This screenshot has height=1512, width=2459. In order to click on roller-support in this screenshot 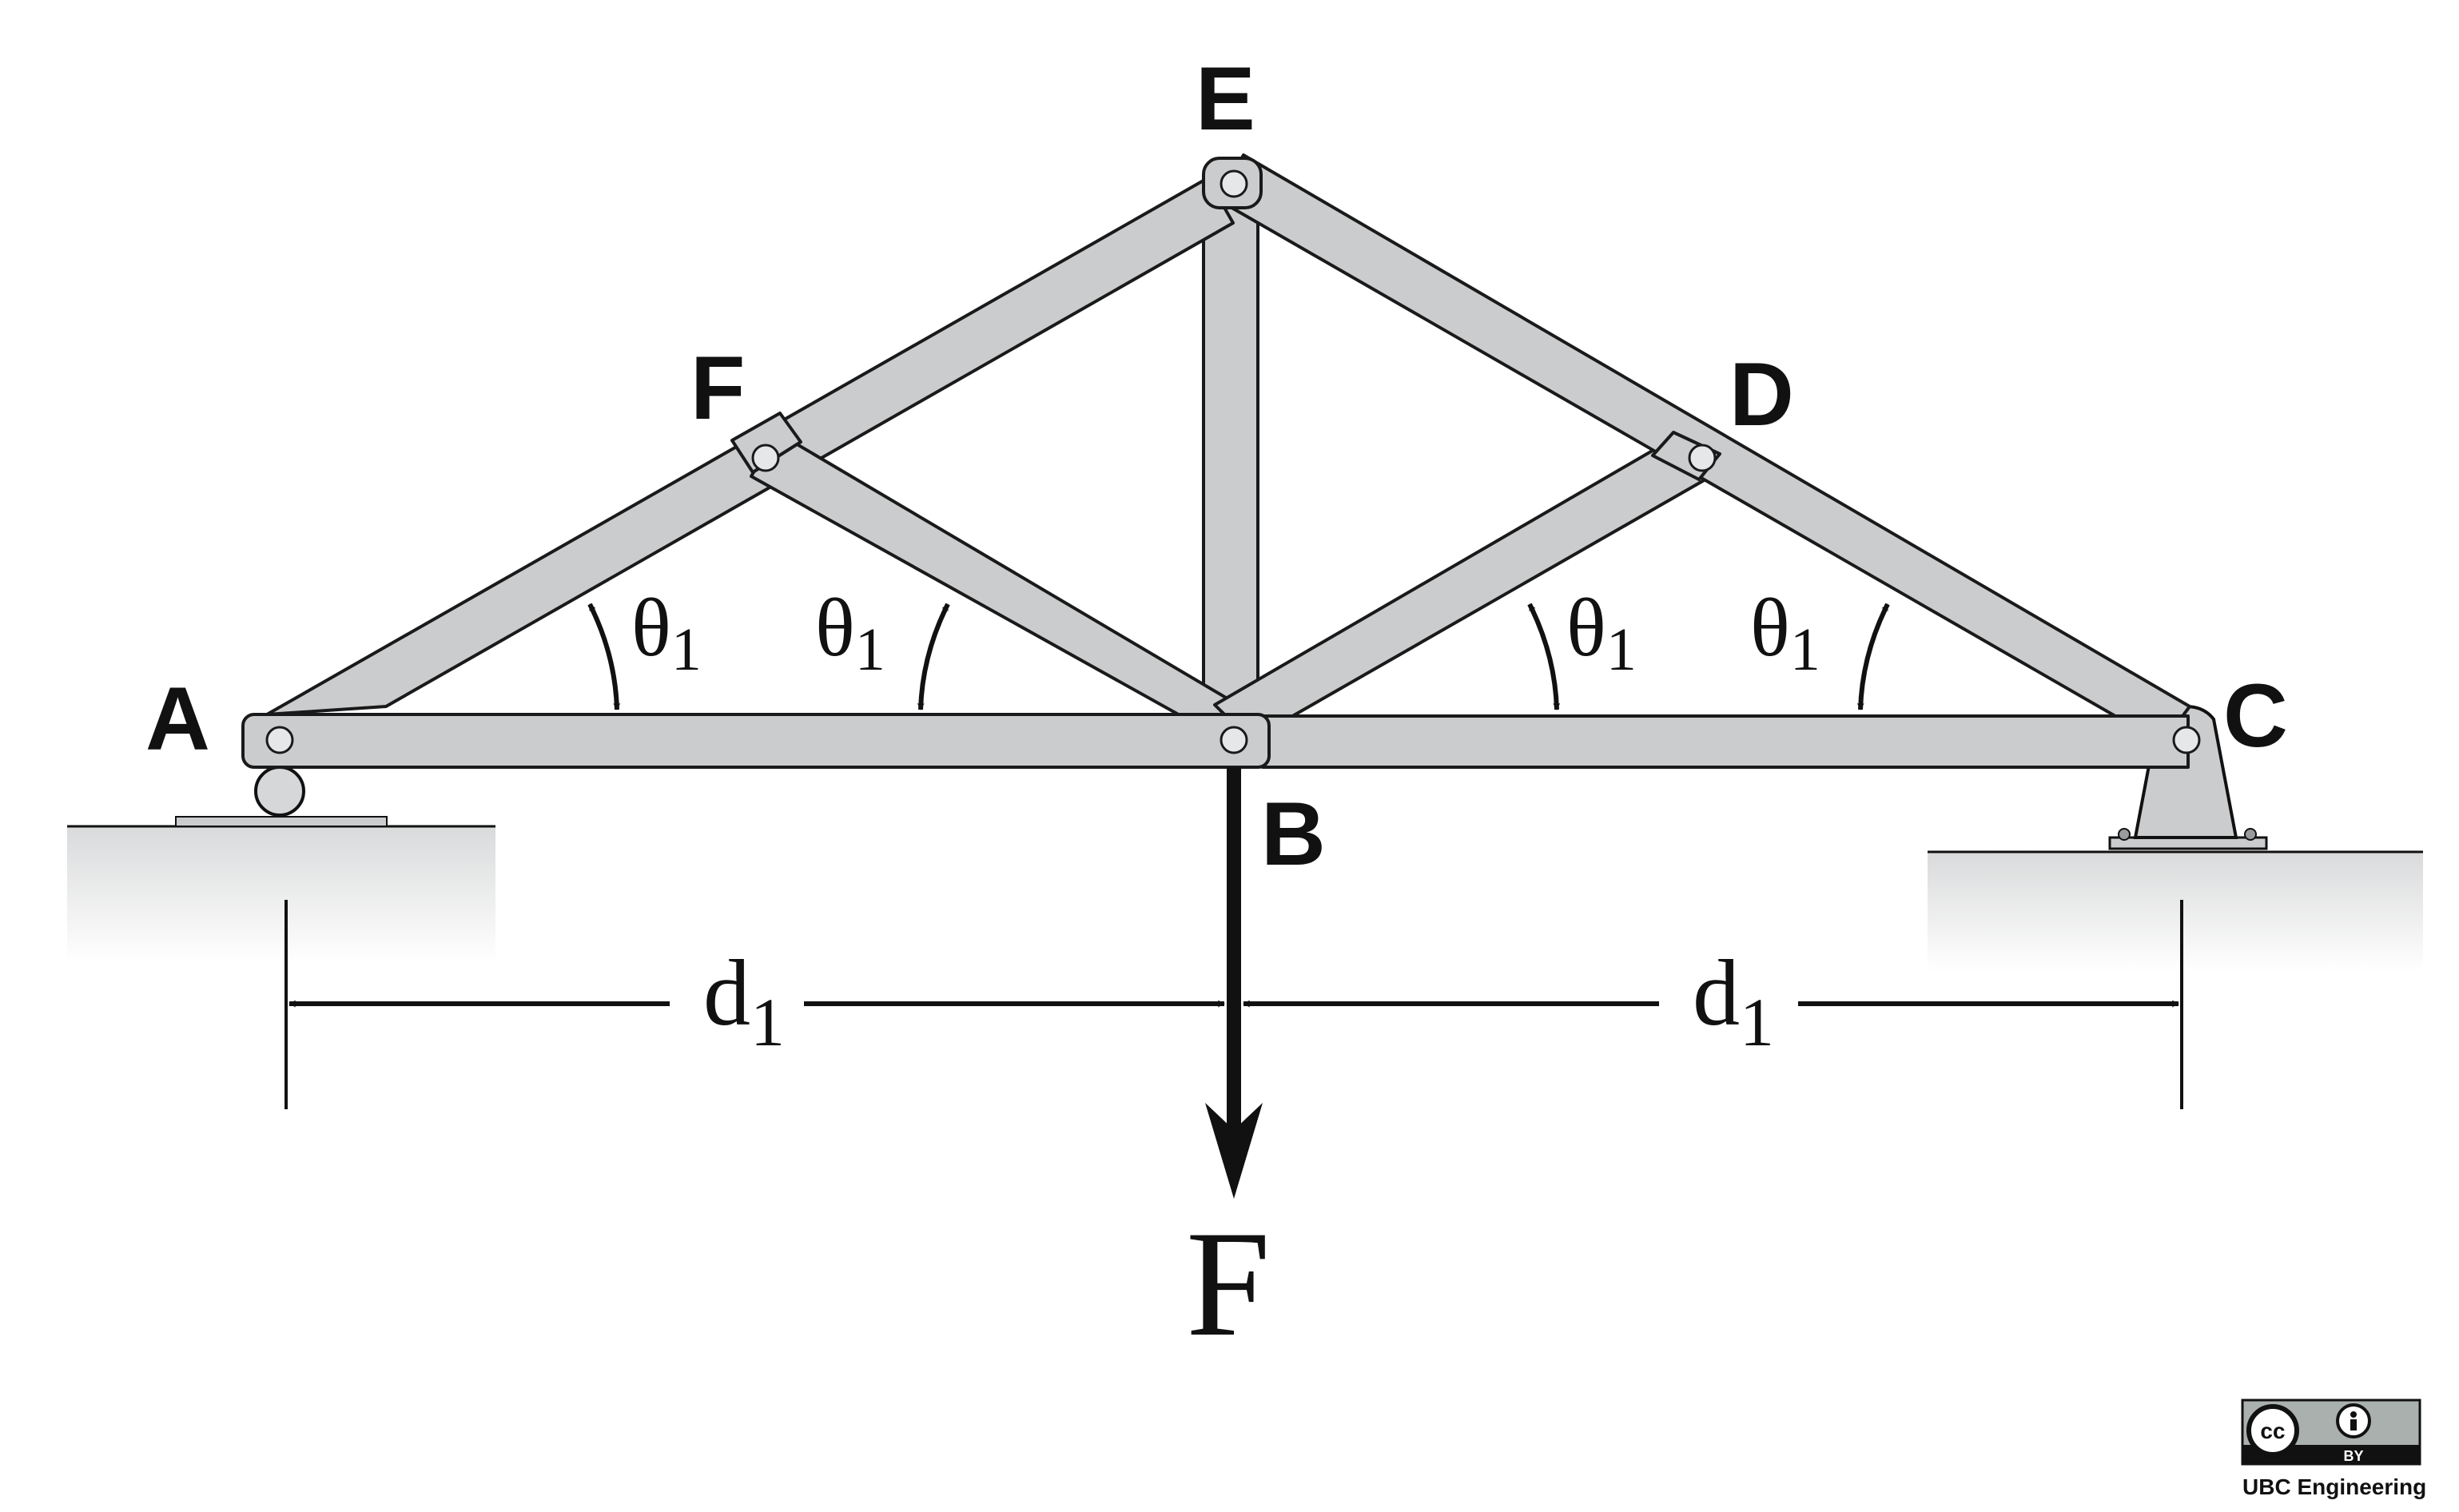, I will do `click(279, 791)`.